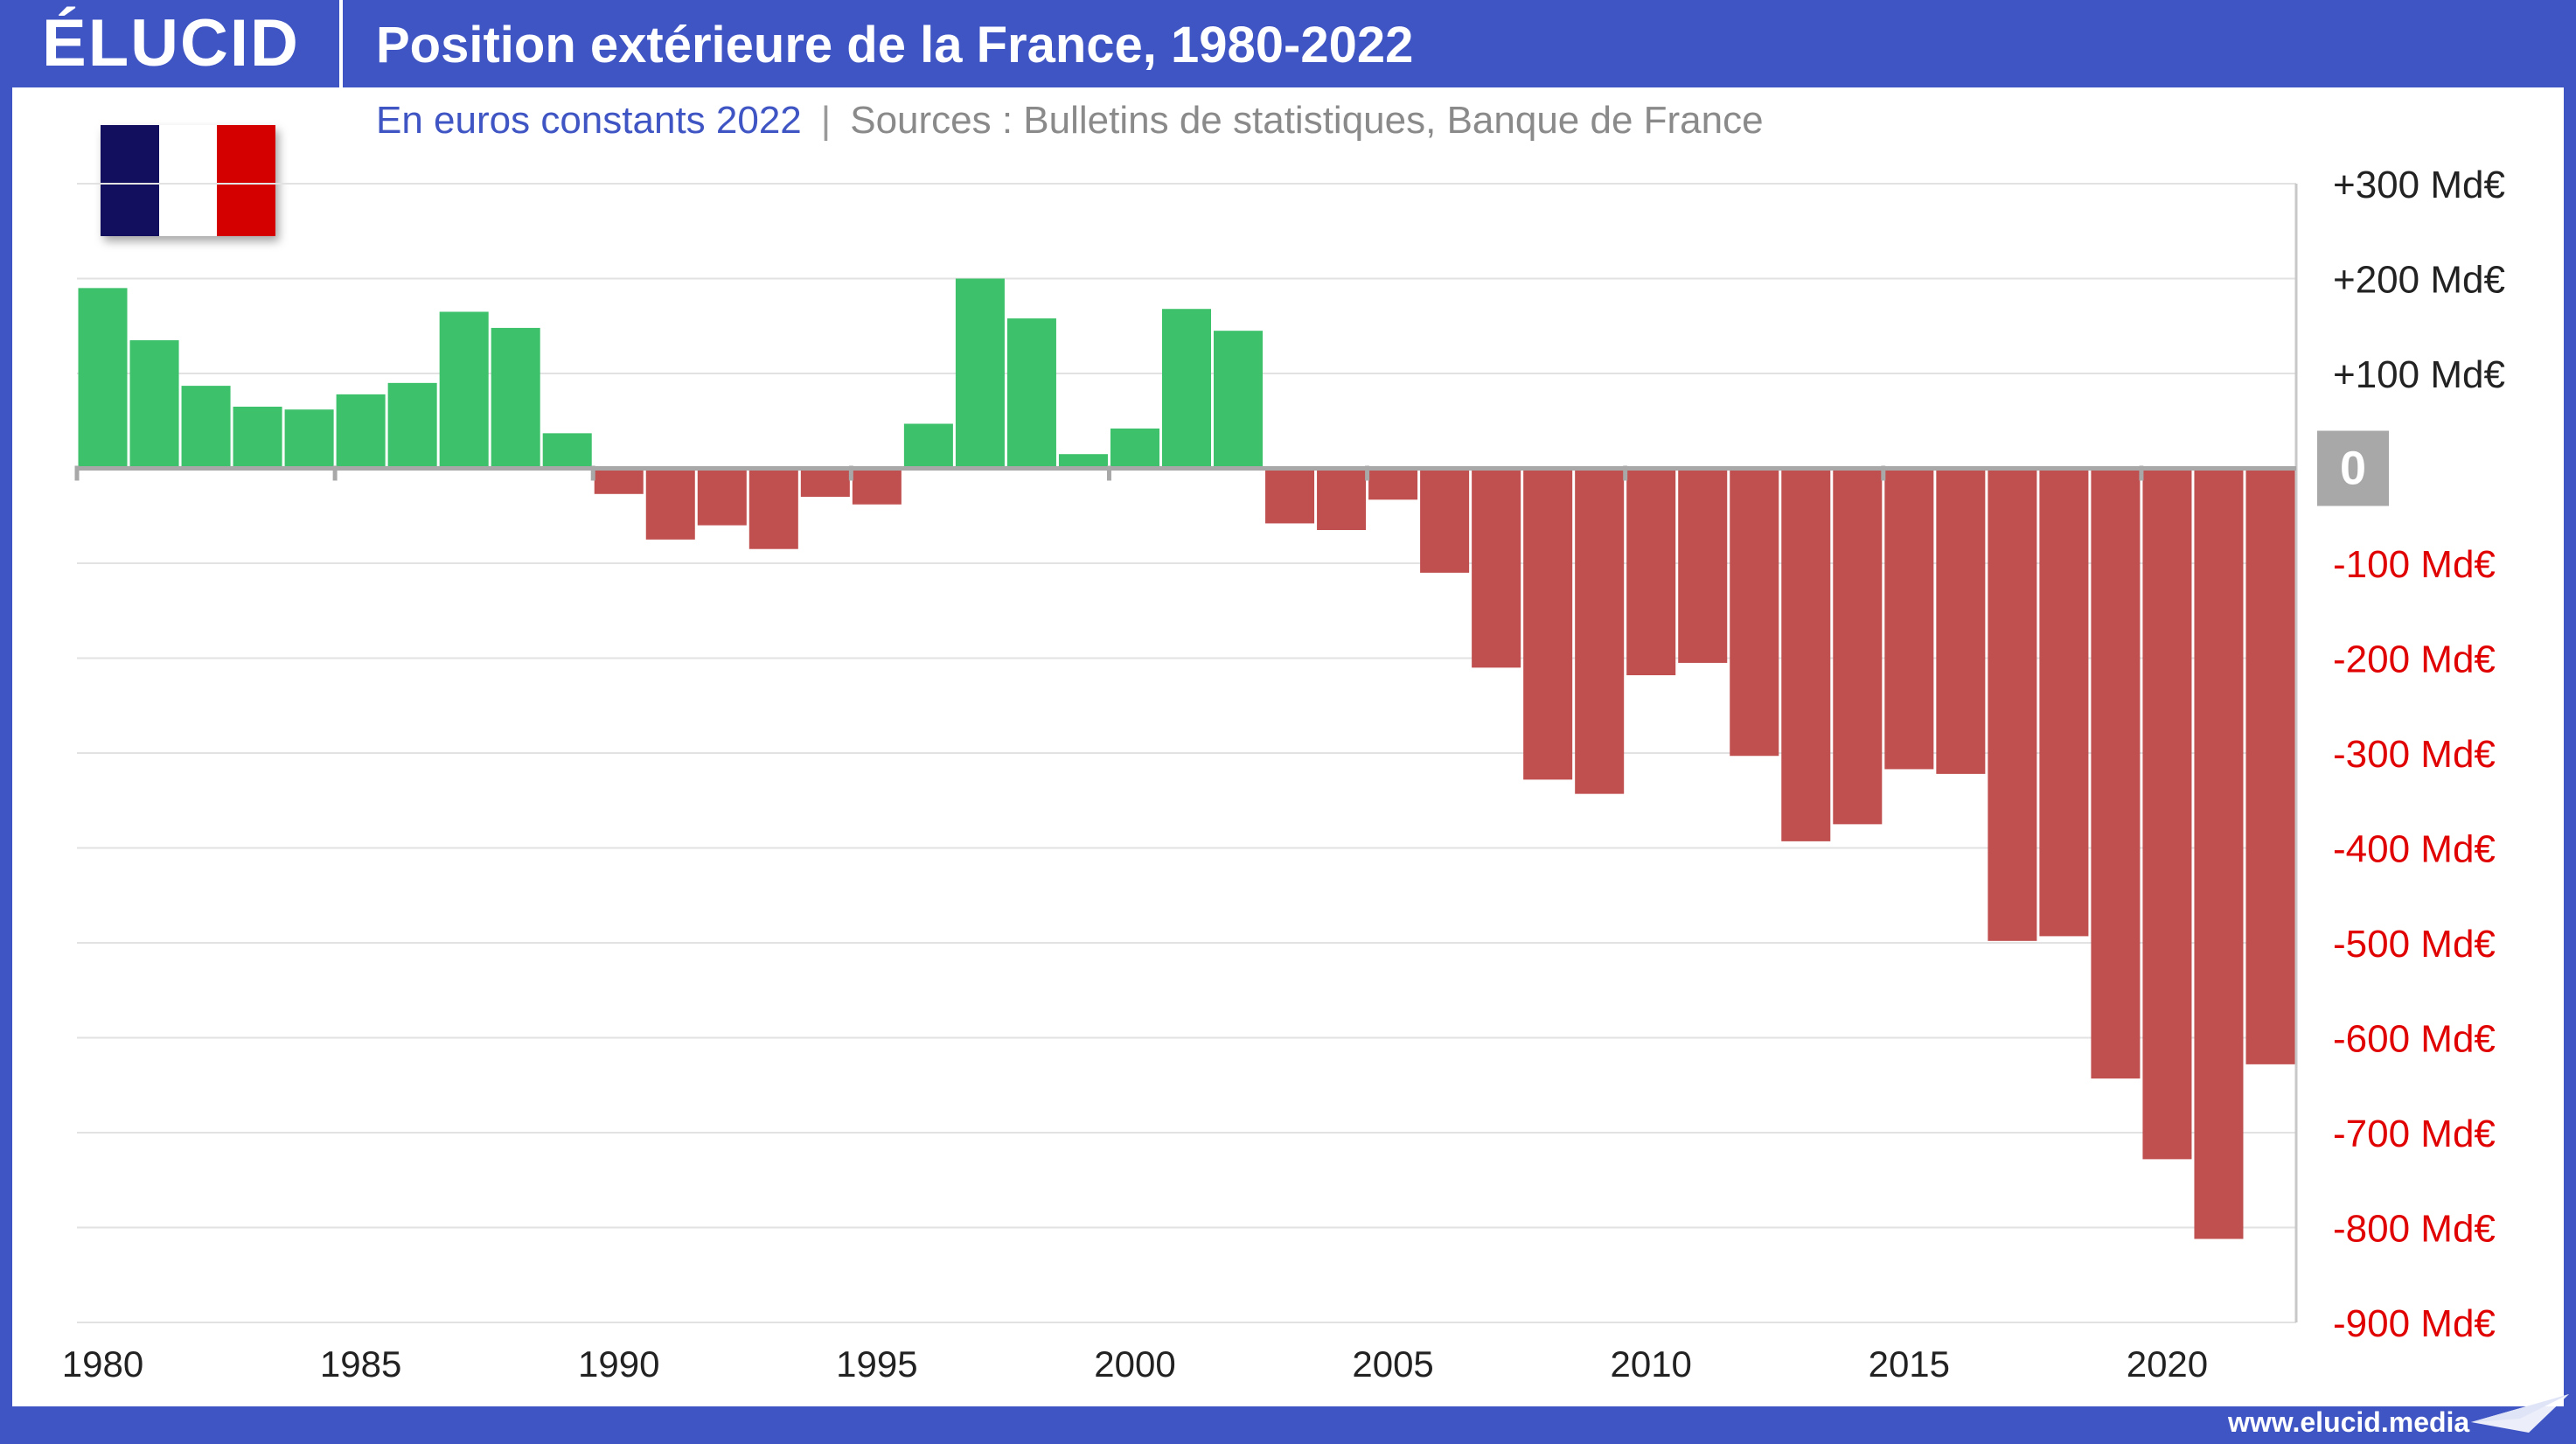 This screenshot has width=2576, height=1444. What do you see at coordinates (2414, 1229) in the screenshot?
I see `y-tick-label: -800 Md€` at bounding box center [2414, 1229].